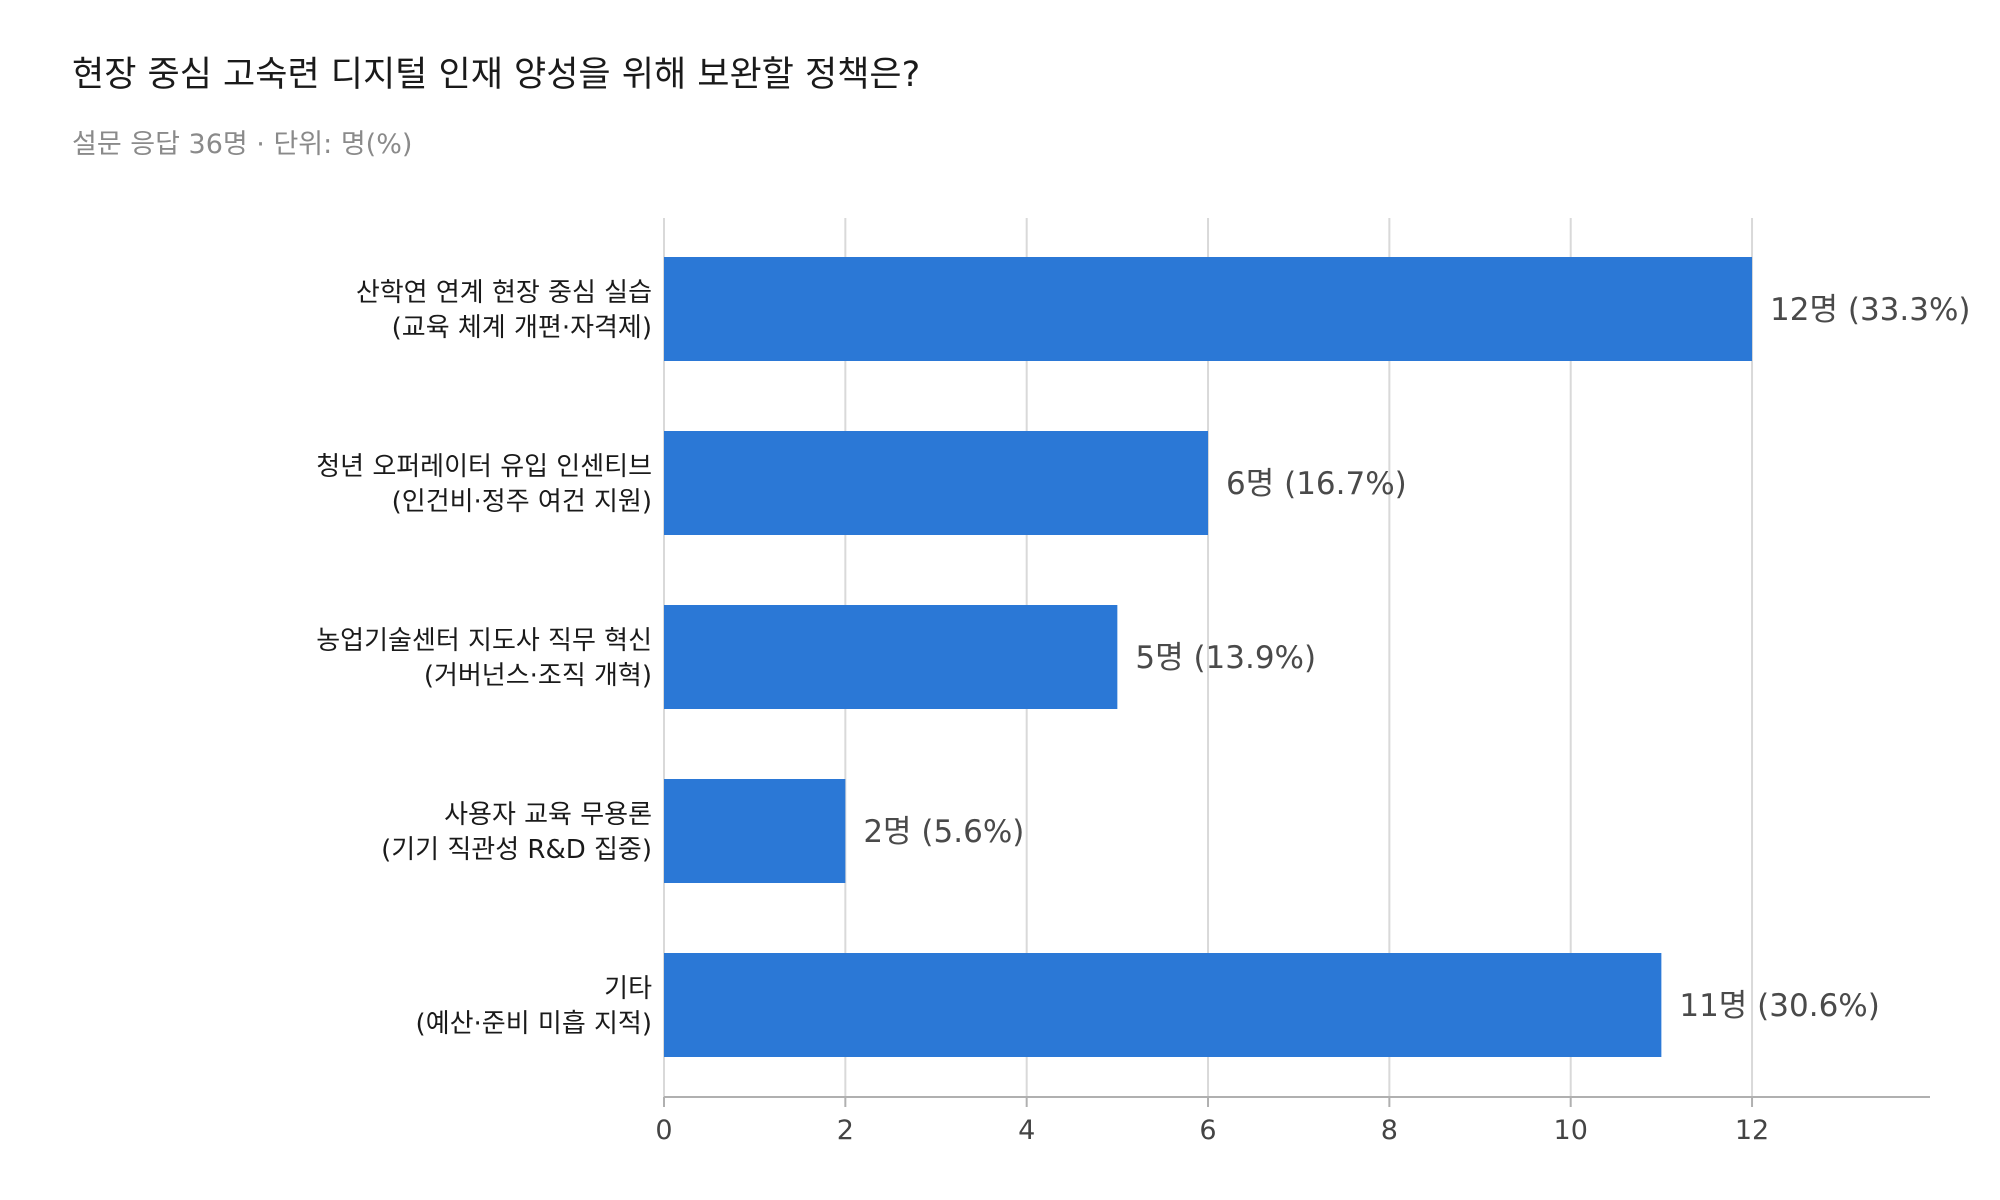 Image resolution: width=2000 pixels, height=1200 pixels. Describe the element at coordinates (516, 850) in the screenshot. I see `category-label: (기기 직관성 R&D 집중)` at that location.